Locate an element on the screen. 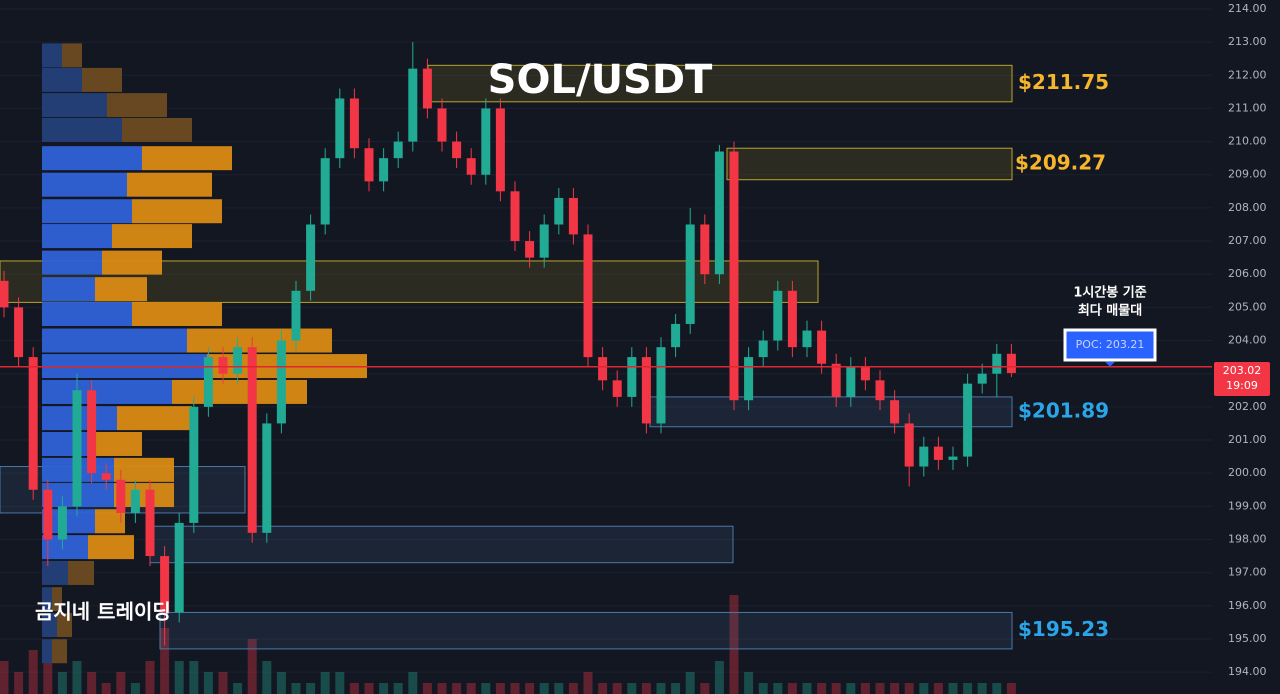  y-tick-label: 200.00 is located at coordinates (1247, 472).